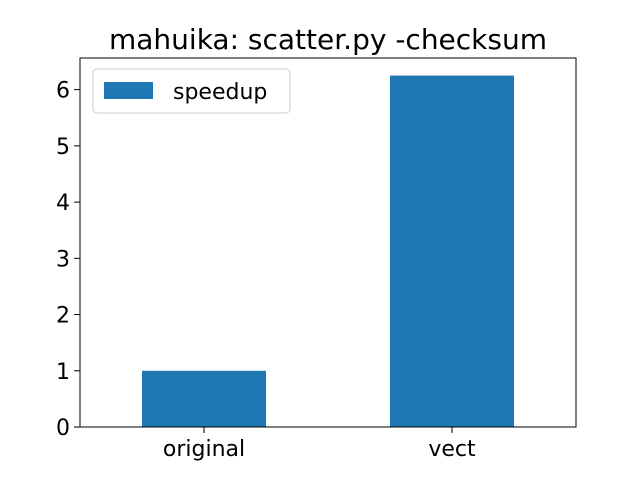 This screenshot has width=640, height=480. I want to click on legend: speedup, so click(191, 91).